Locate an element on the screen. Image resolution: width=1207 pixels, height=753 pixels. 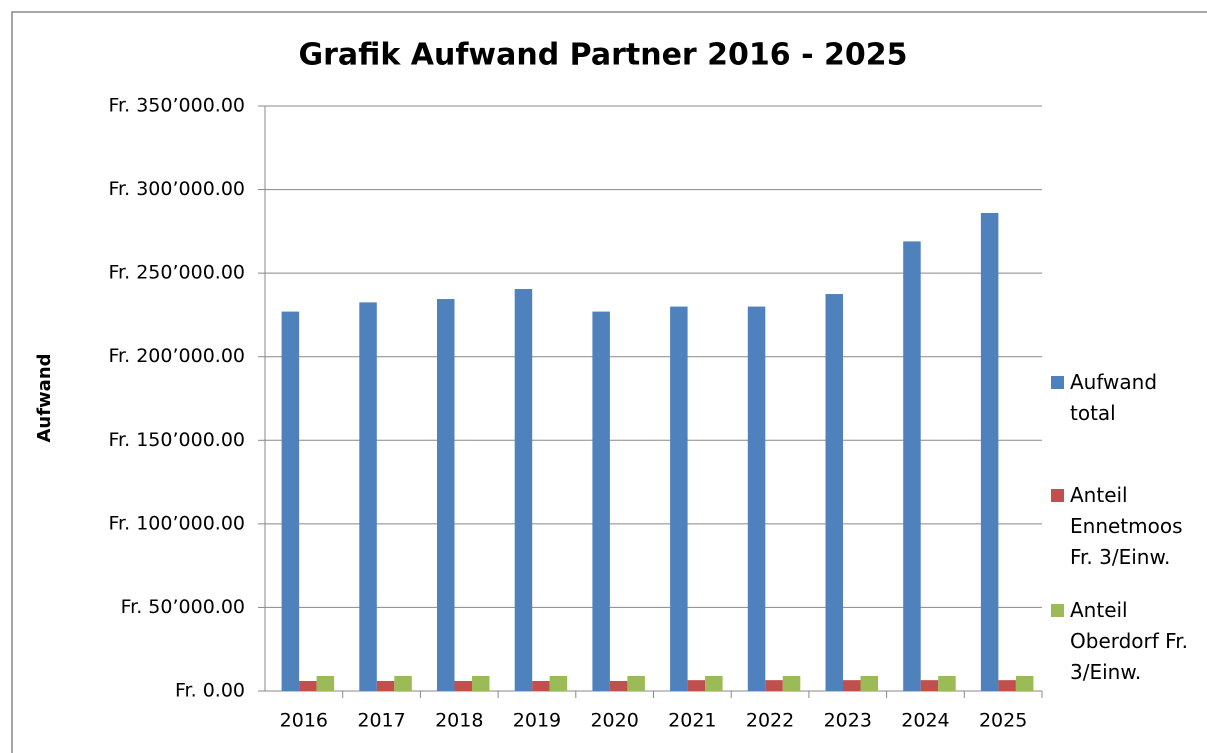
x-tick-label: 2018 is located at coordinates (459, 721).